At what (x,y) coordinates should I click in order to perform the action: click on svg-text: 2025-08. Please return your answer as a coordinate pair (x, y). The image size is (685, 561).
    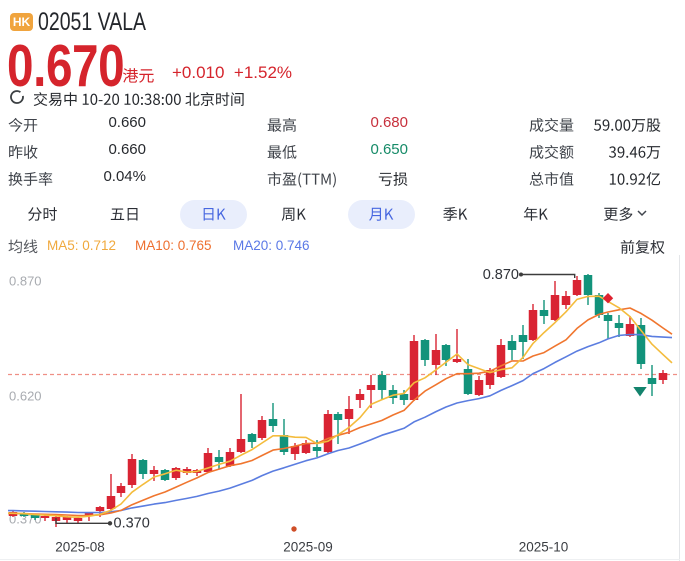
    Looking at the image, I should click on (80, 547).